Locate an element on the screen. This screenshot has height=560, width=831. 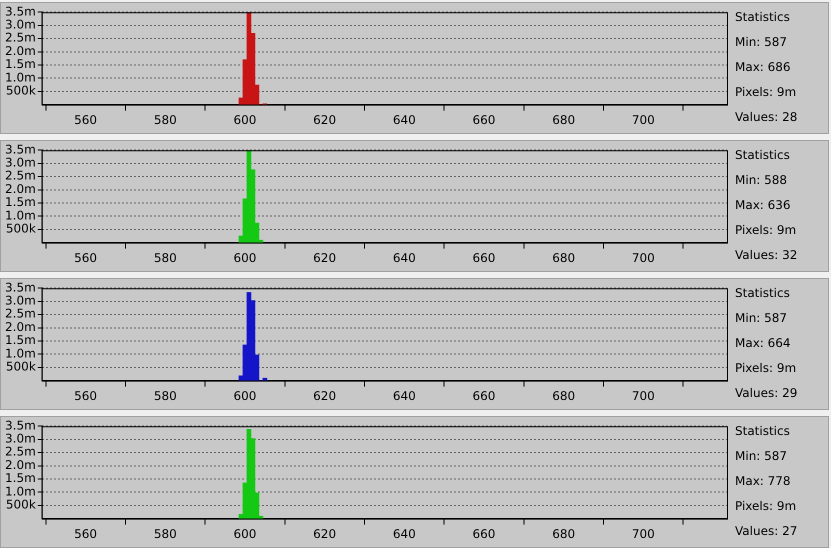
text: Max: 686 is located at coordinates (763, 67).